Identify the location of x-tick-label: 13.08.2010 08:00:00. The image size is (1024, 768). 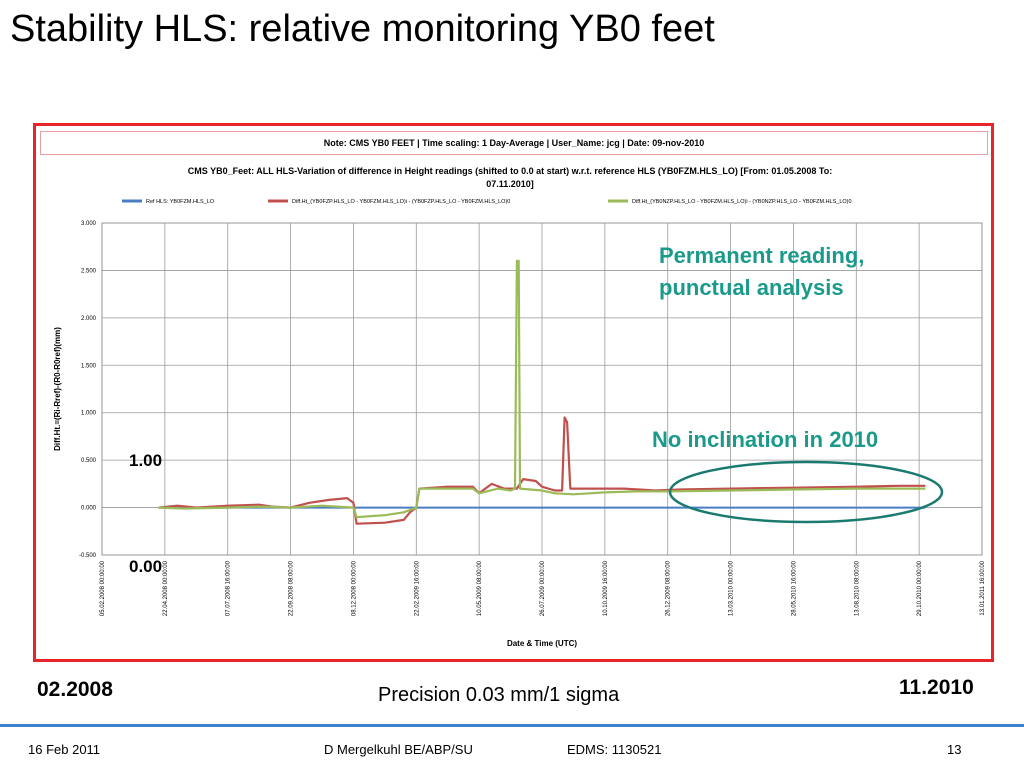
(857, 588).